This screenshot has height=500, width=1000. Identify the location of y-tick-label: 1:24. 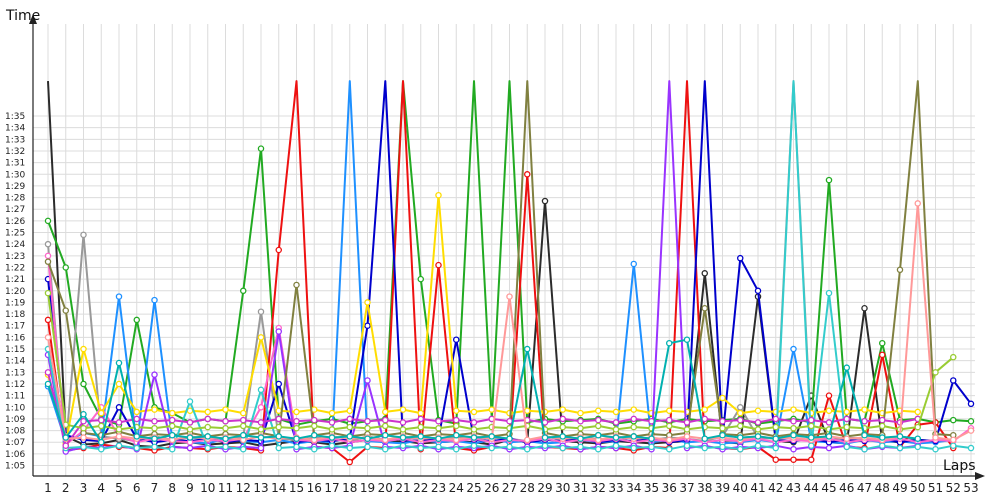
(15, 245).